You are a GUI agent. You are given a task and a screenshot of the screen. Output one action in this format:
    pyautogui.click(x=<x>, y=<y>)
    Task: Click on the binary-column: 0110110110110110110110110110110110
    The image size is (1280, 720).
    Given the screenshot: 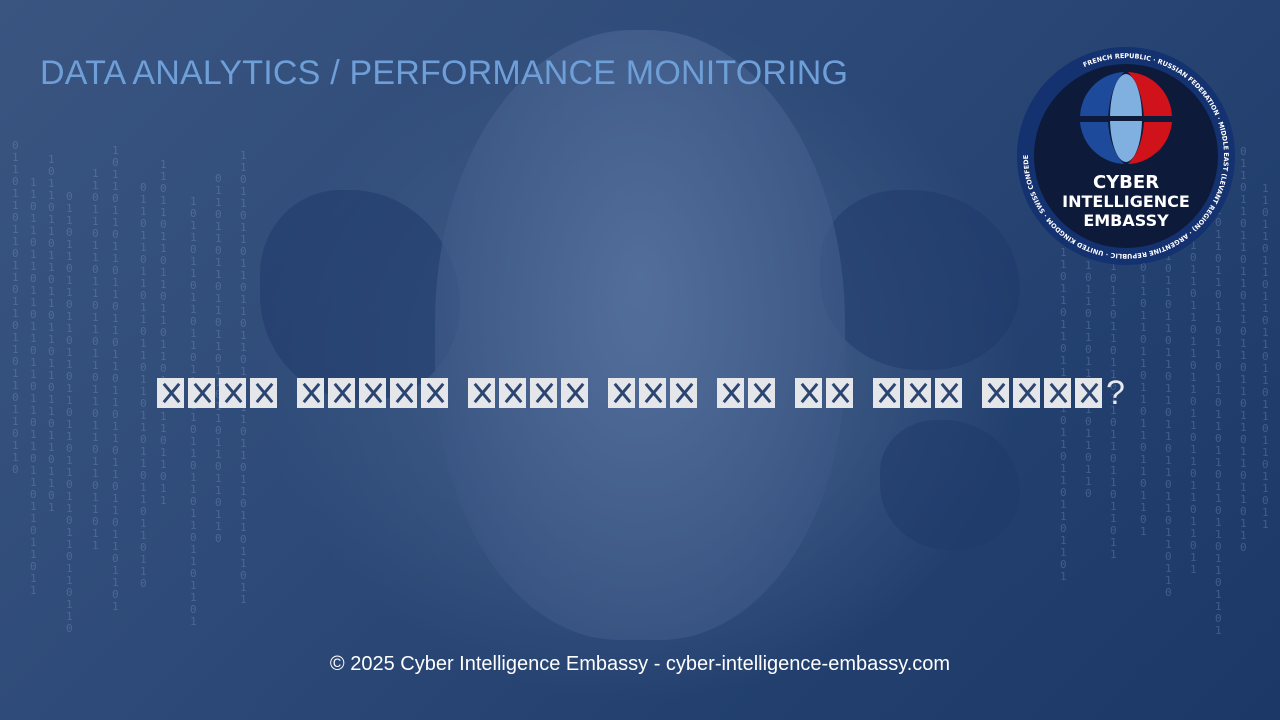 What is the action you would take?
    pyautogui.click(x=1243, y=349)
    